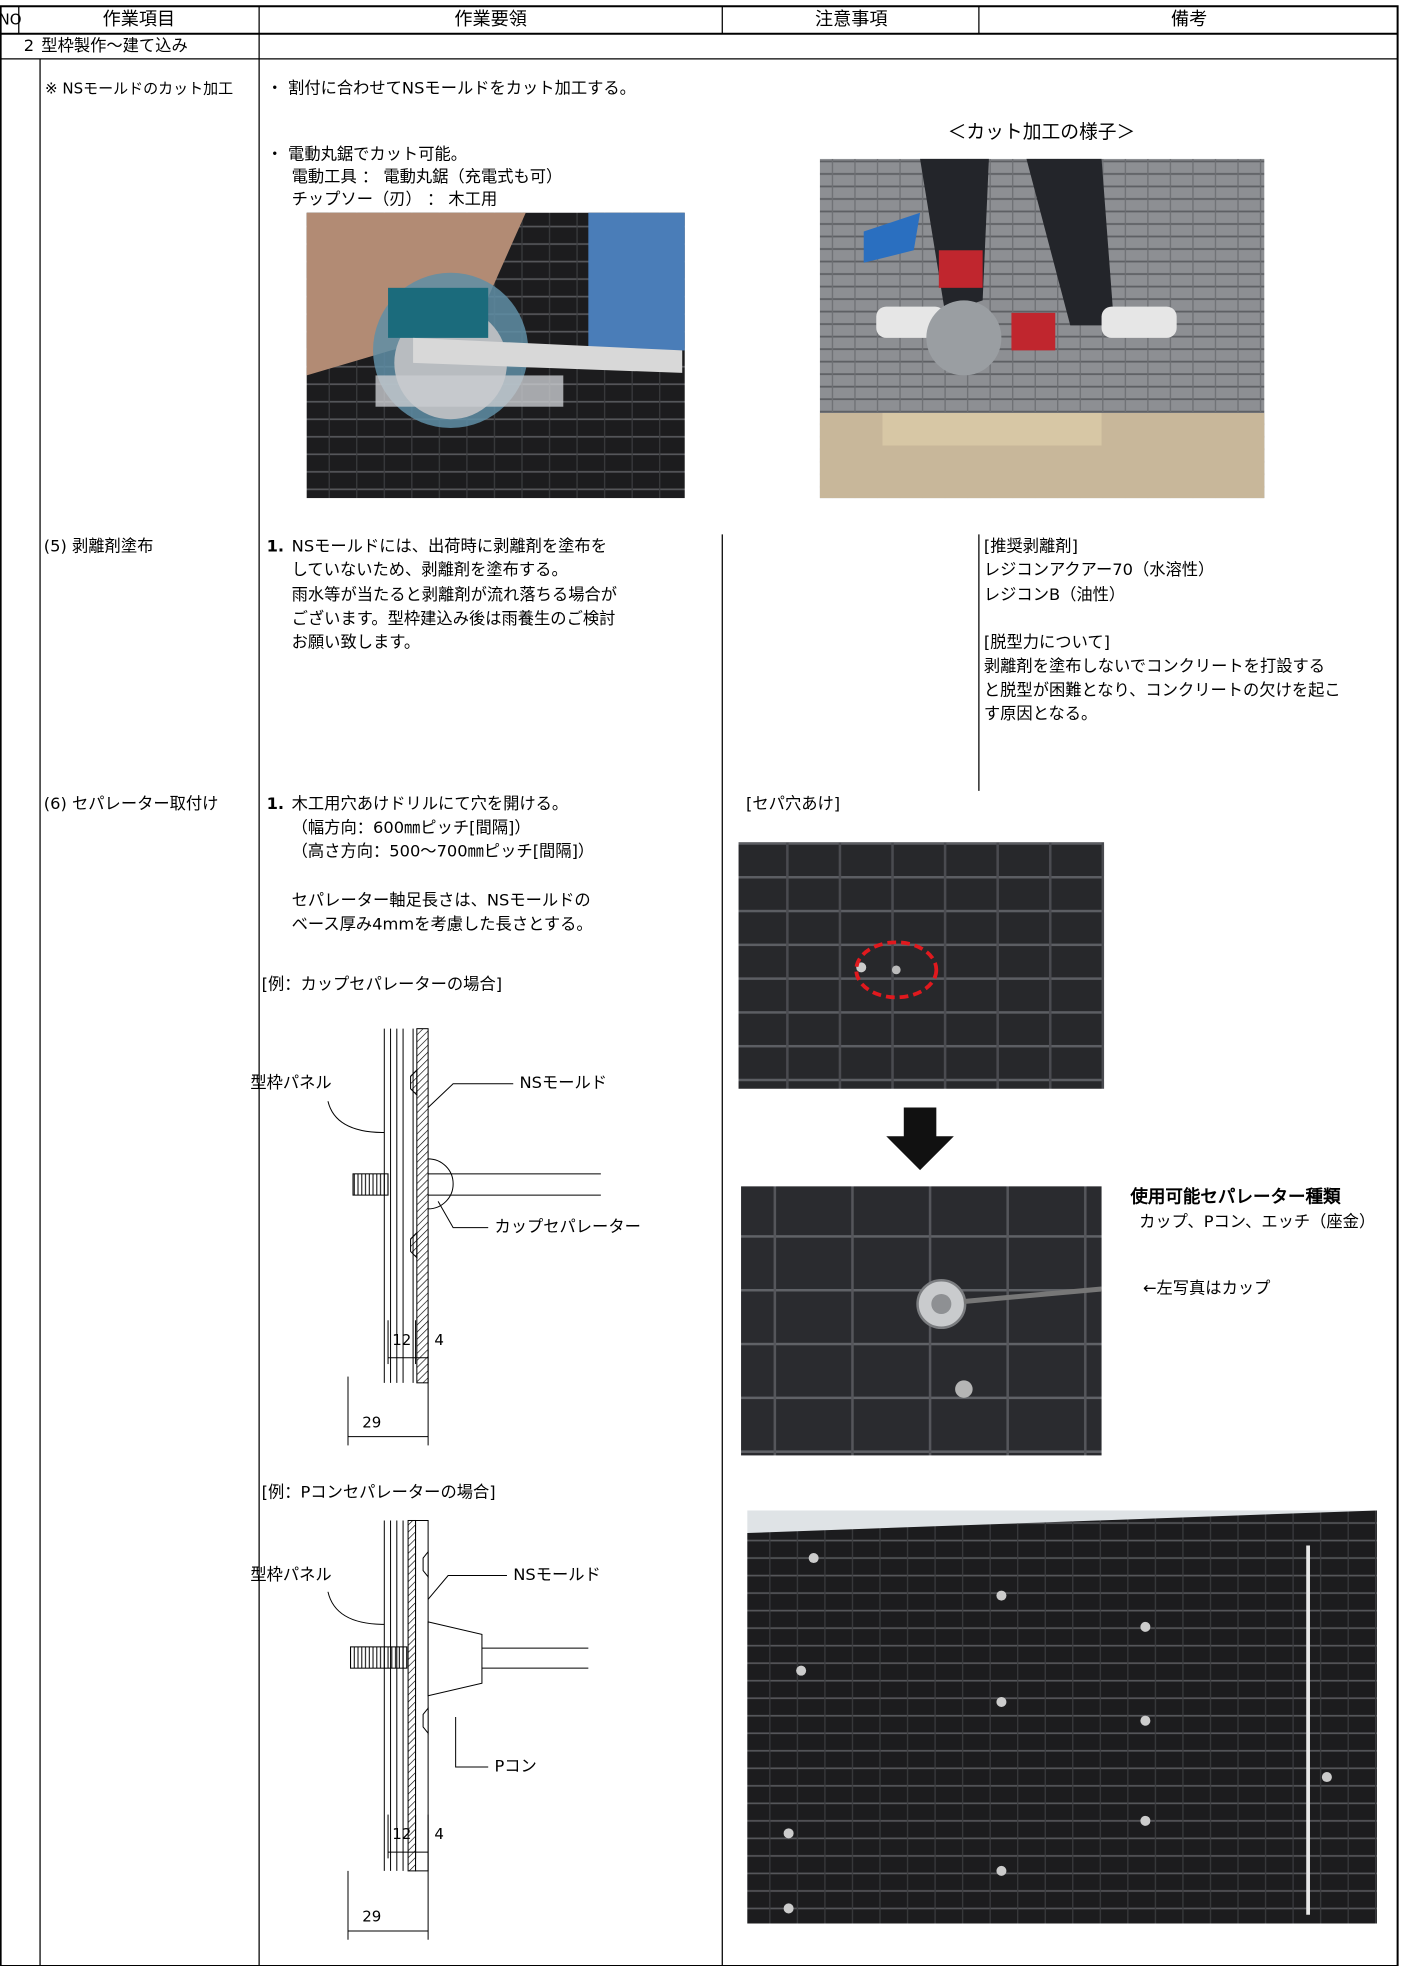 The image size is (1407, 1970). Describe the element at coordinates (1154, 666) in the screenshot. I see `remarks-line: 剥離剤を塗布しないでコンクリートを打設する` at that location.